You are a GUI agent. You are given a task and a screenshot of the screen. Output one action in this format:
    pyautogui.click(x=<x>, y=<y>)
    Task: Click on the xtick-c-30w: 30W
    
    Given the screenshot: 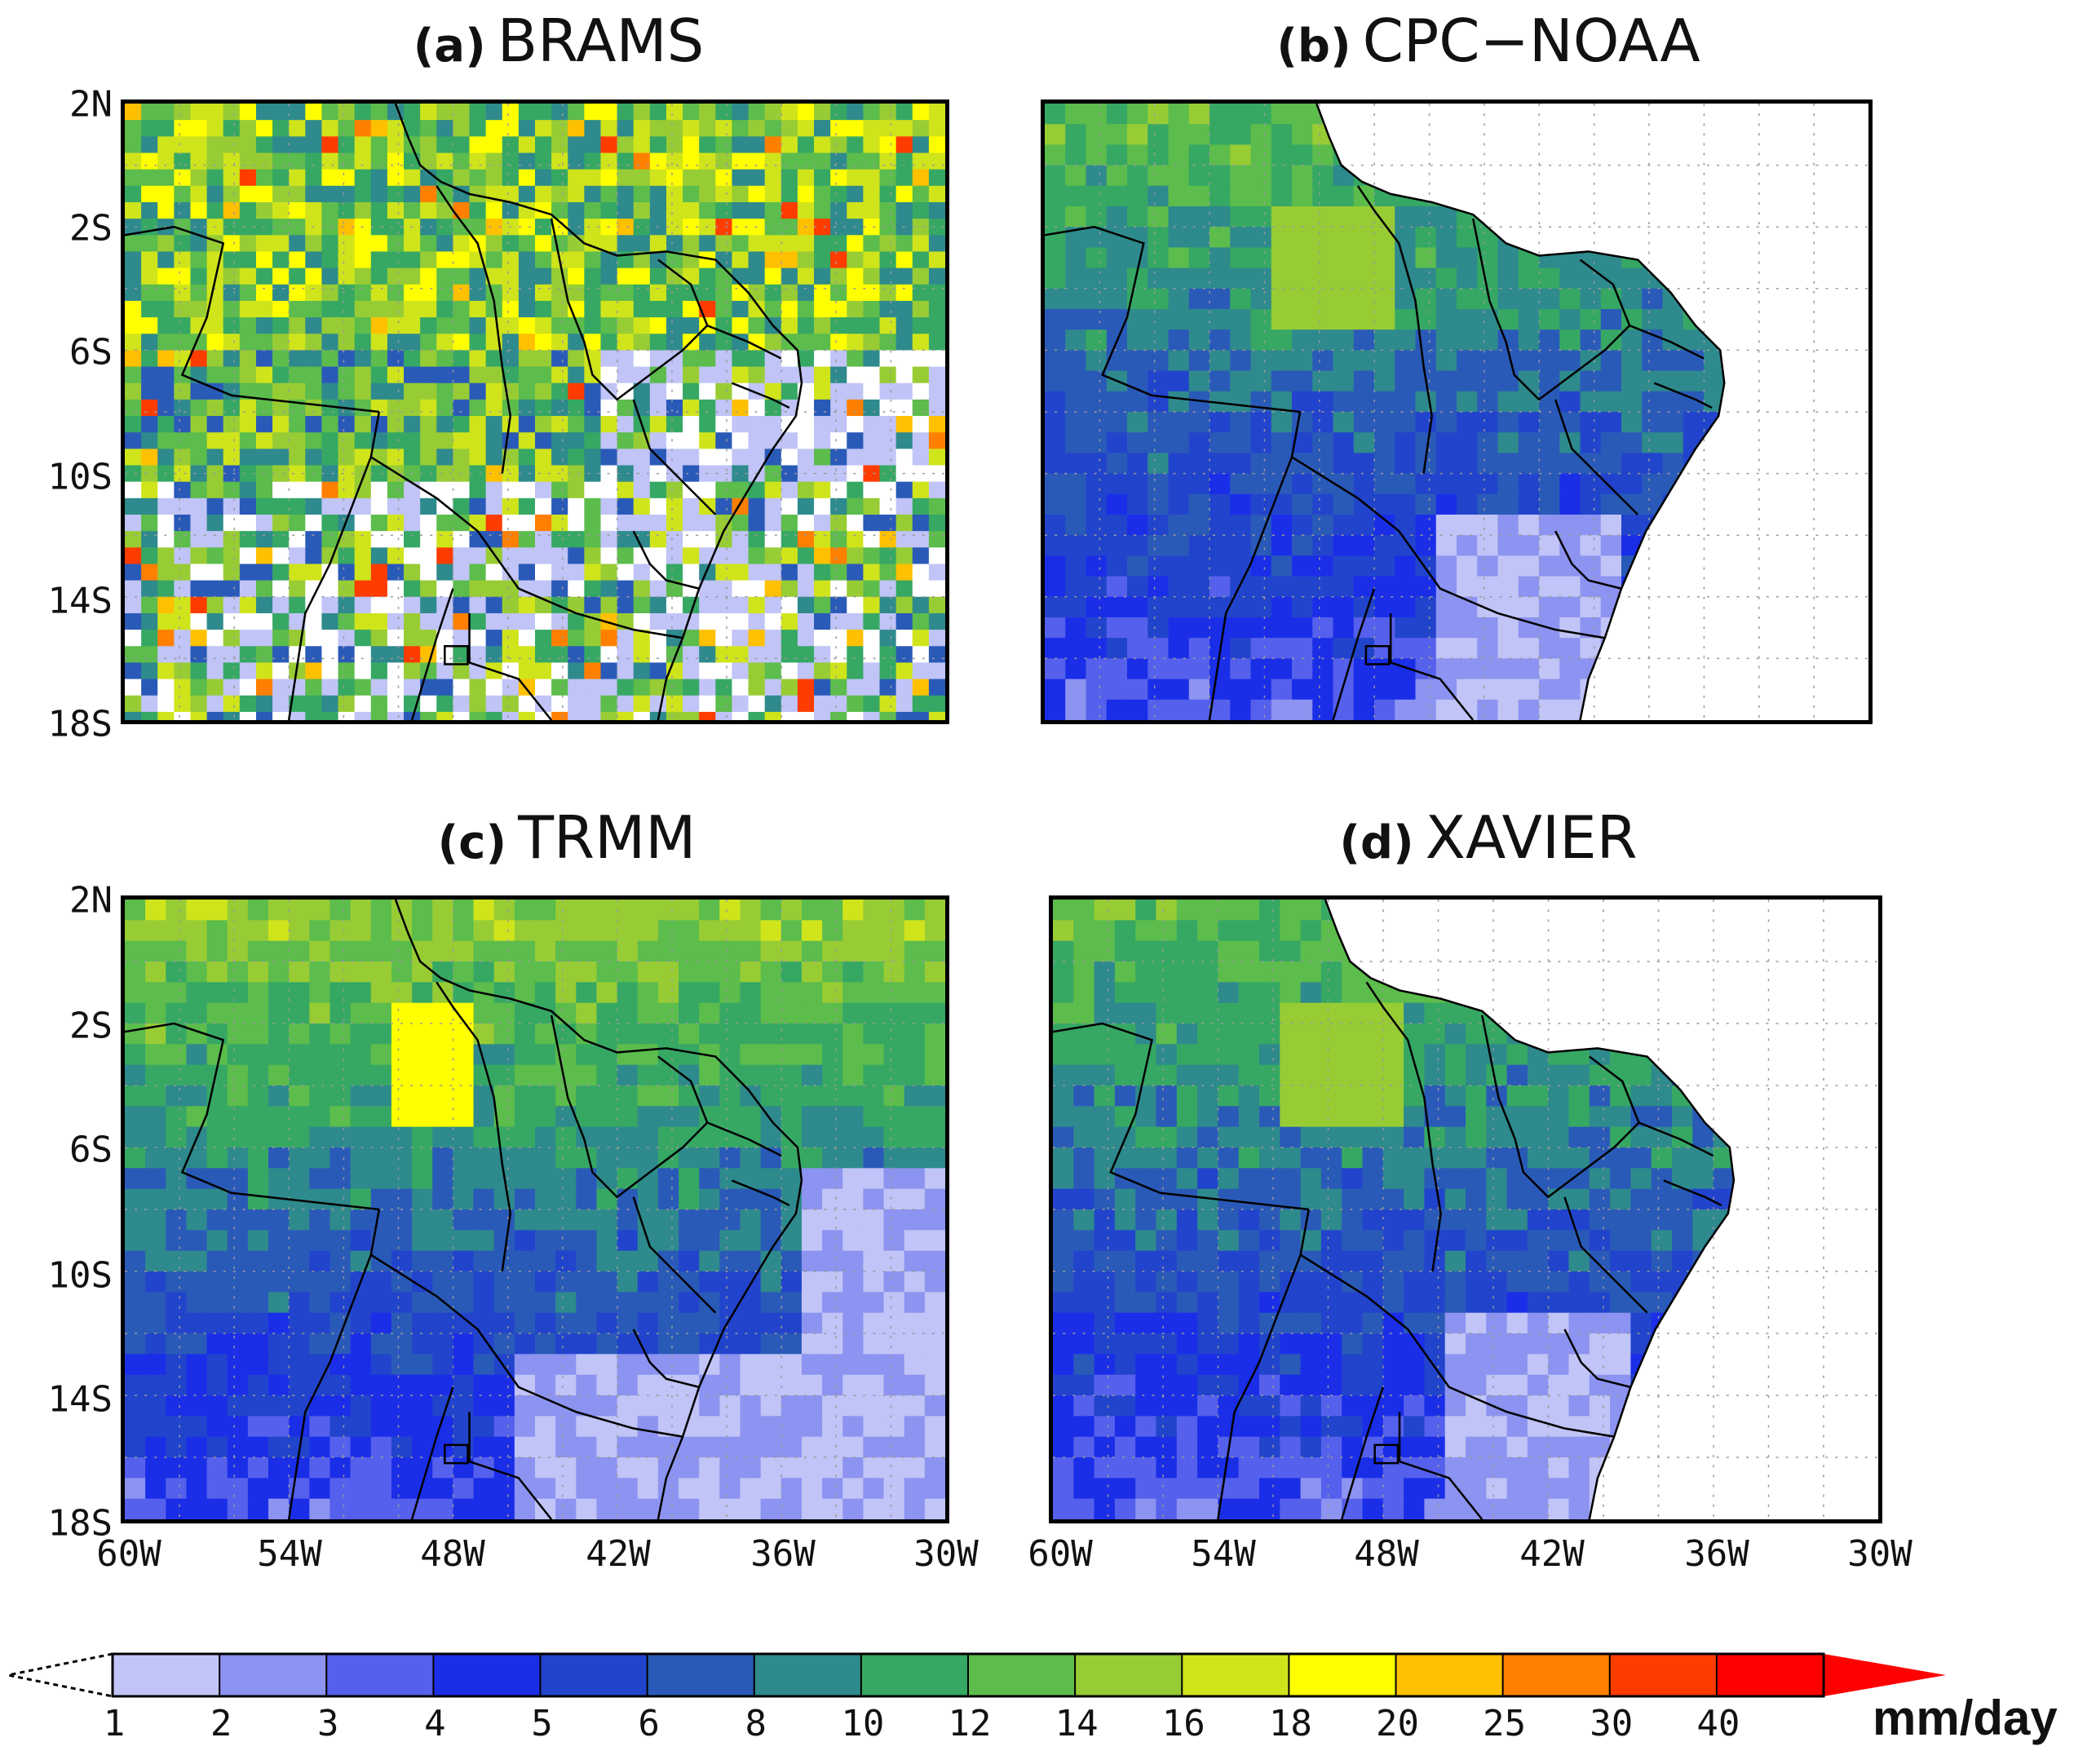 What is the action you would take?
    pyautogui.click(x=946, y=1554)
    